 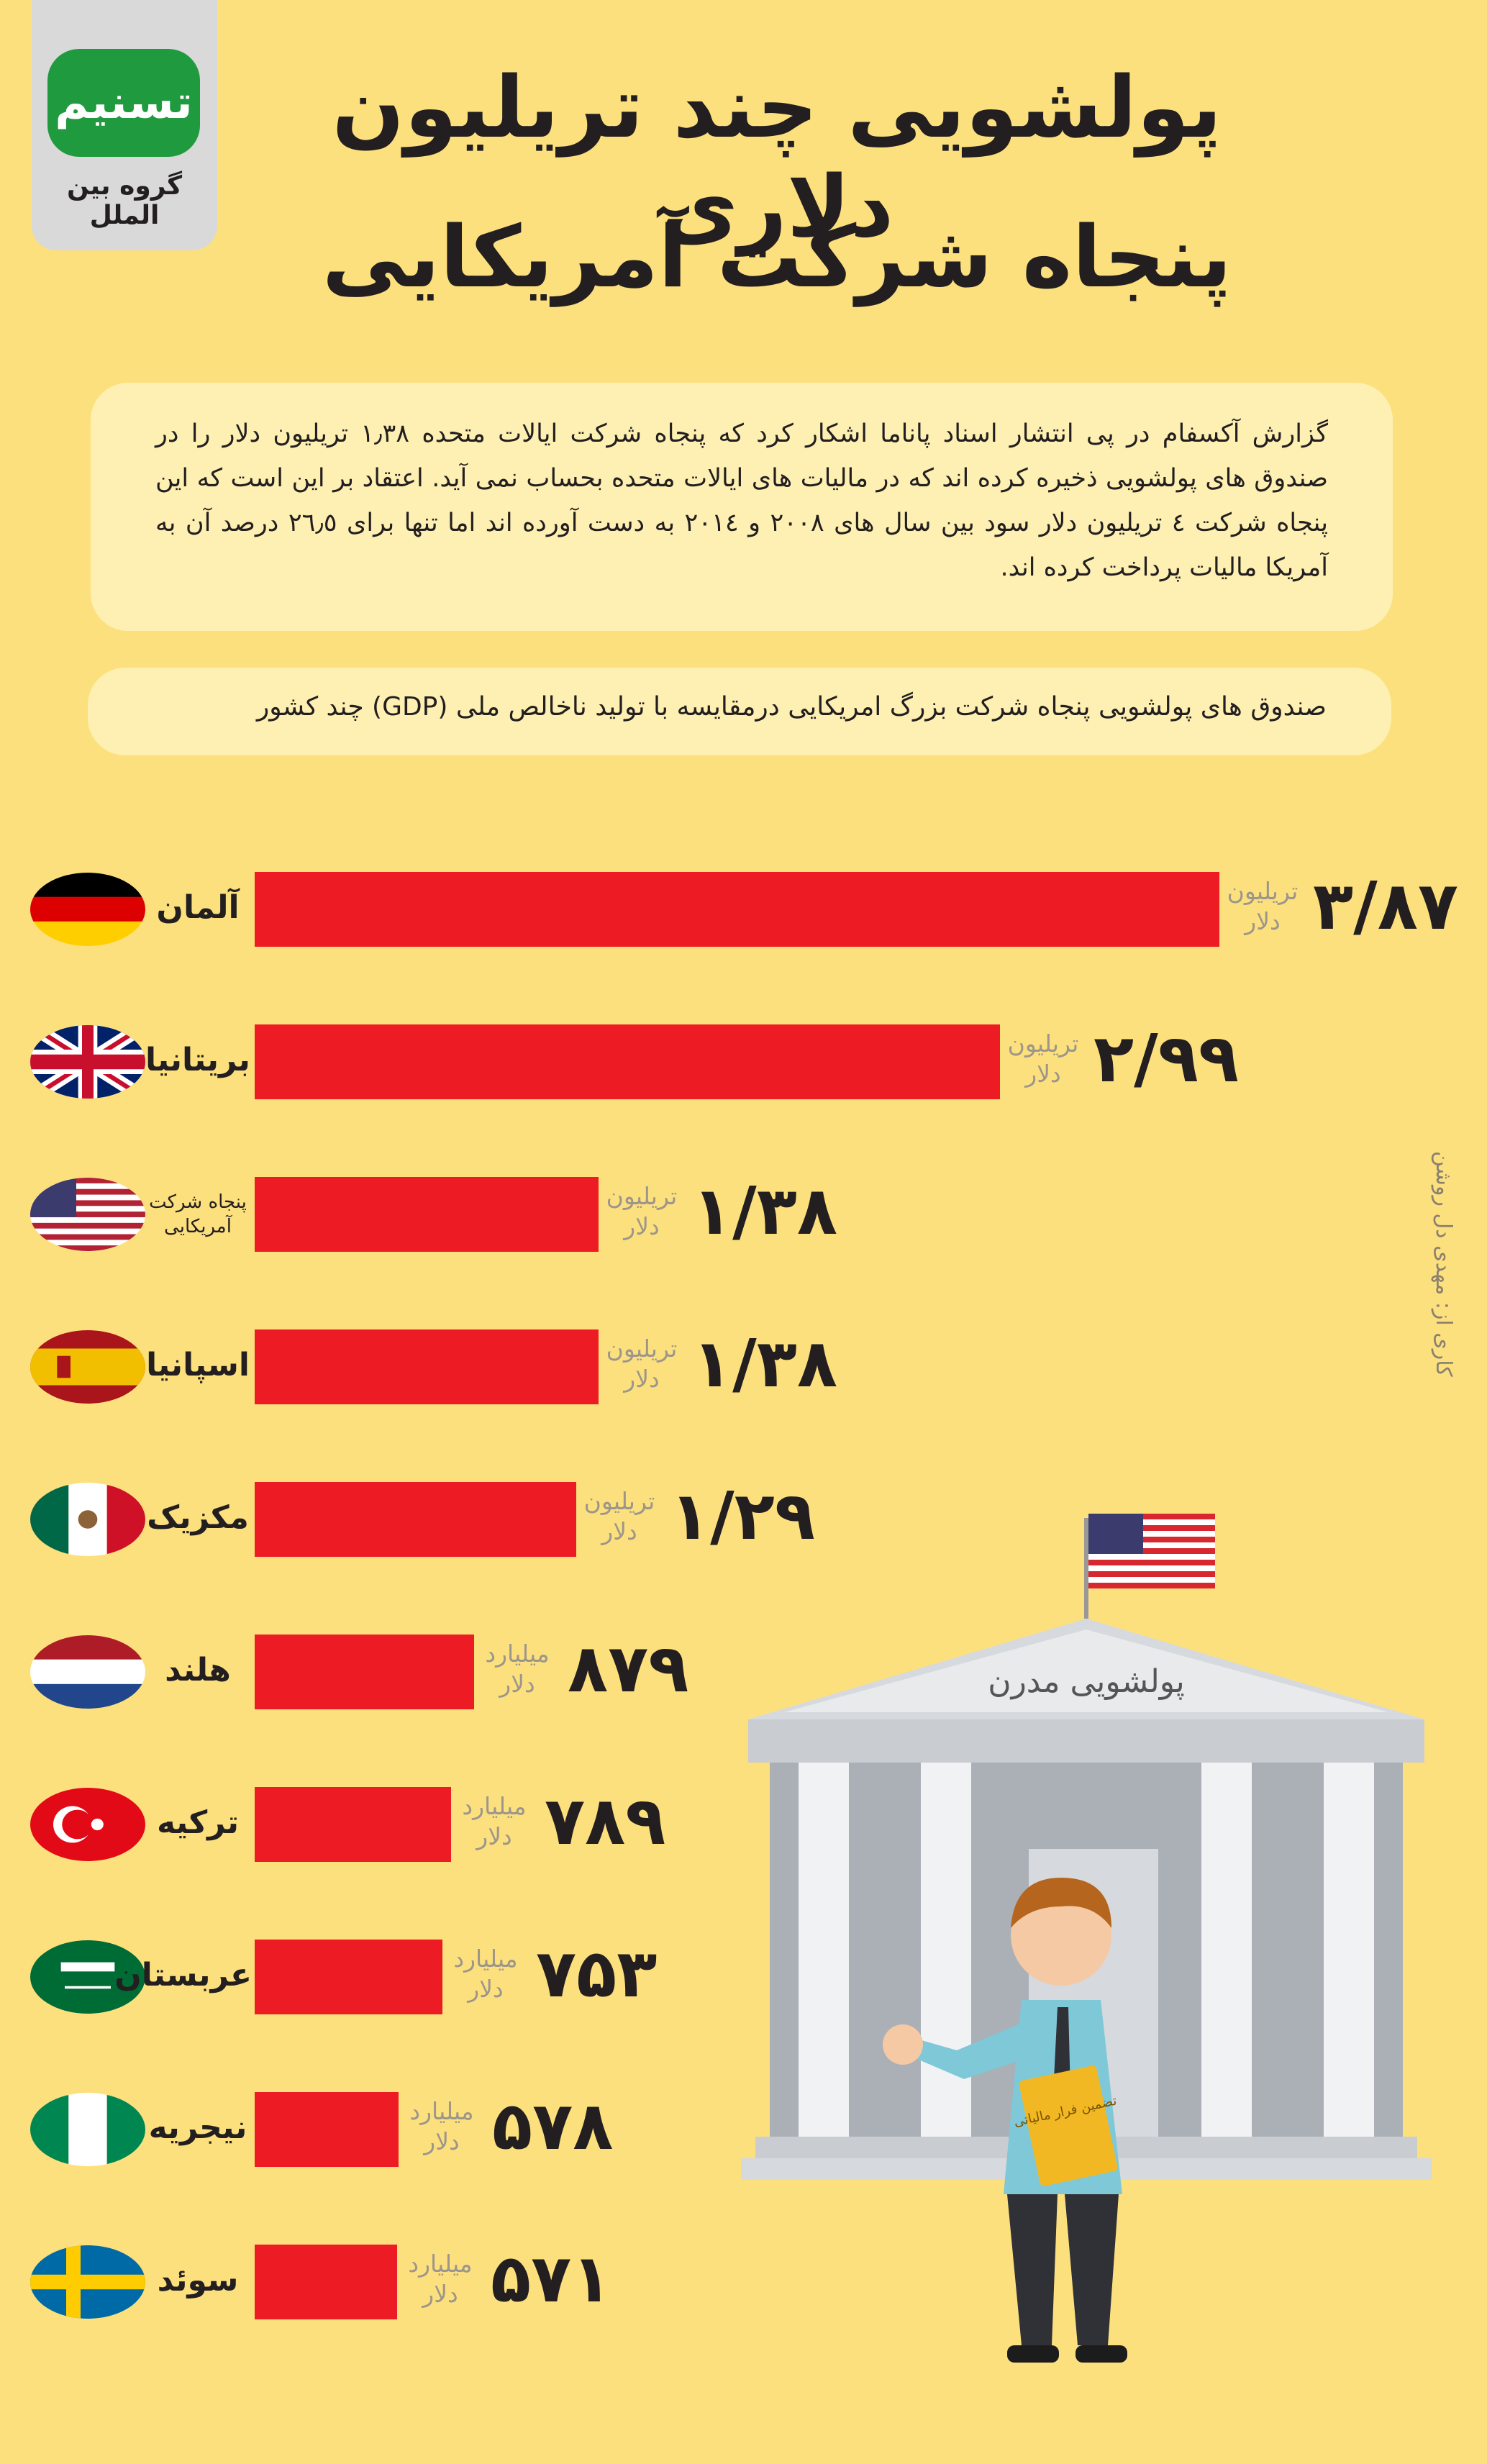 What do you see at coordinates (123, 103) in the screenshot?
I see `logo-mark: تسنیم` at bounding box center [123, 103].